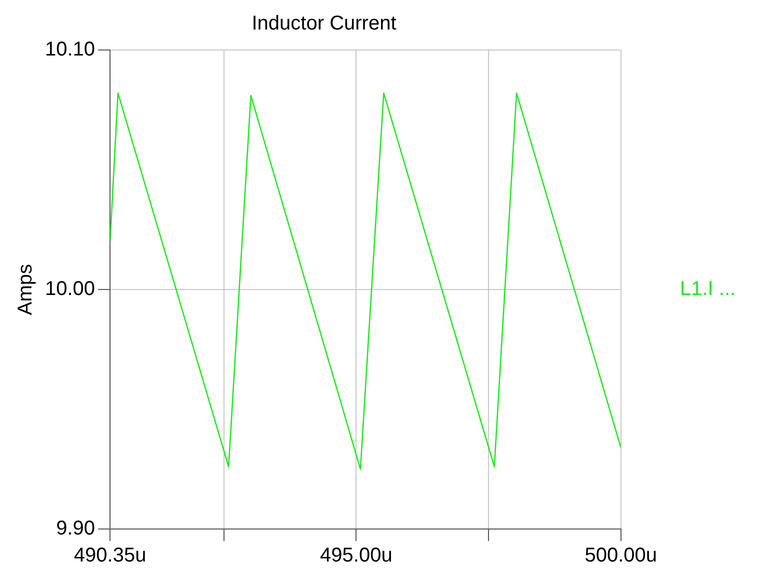  Describe the element at coordinates (110, 555) in the screenshot. I see `x-tick-label: 490.35u` at that location.